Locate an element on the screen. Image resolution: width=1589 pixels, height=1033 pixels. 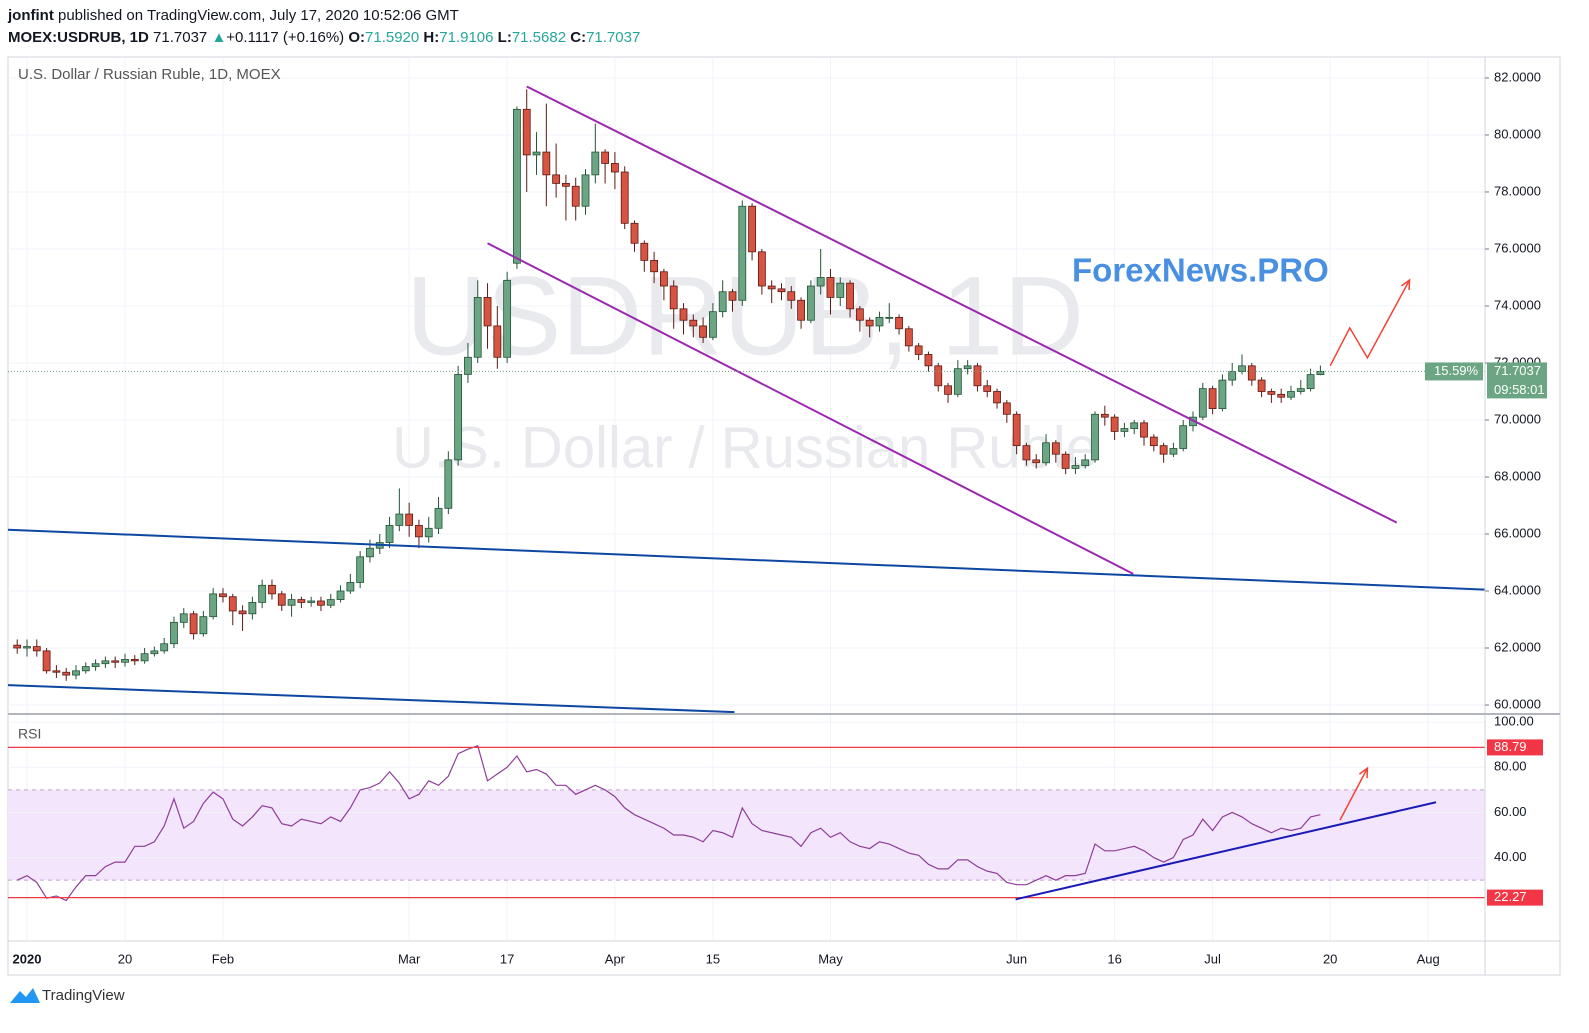
h: 71.9106 is located at coordinates (466, 37).